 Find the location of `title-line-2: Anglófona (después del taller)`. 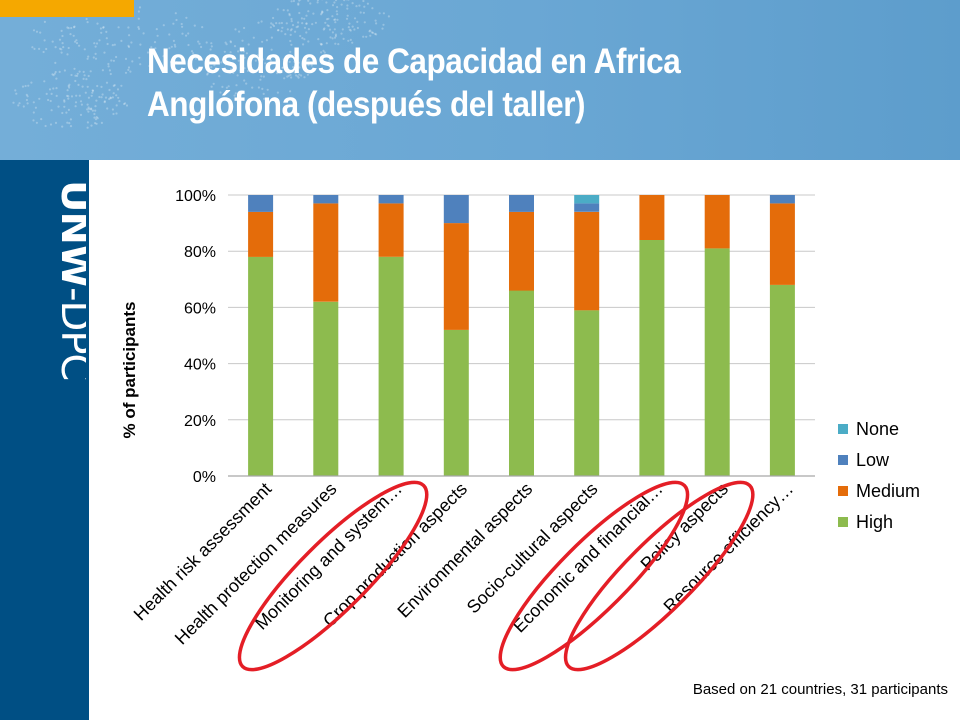

title-line-2: Anglófona (después del taller) is located at coordinates (366, 104).